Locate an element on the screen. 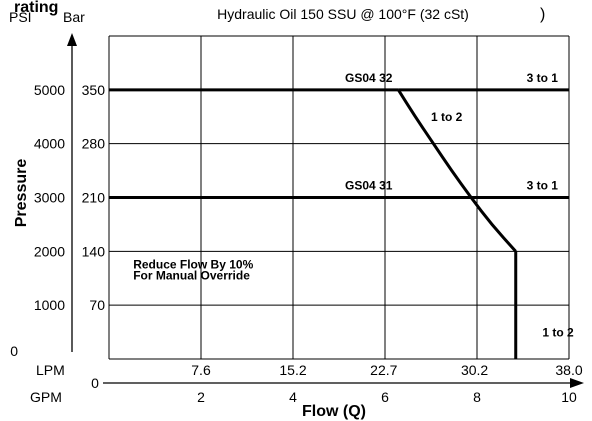 The width and height of the screenshot is (592, 421). y-axis-arrow is located at coordinates (72, 39).